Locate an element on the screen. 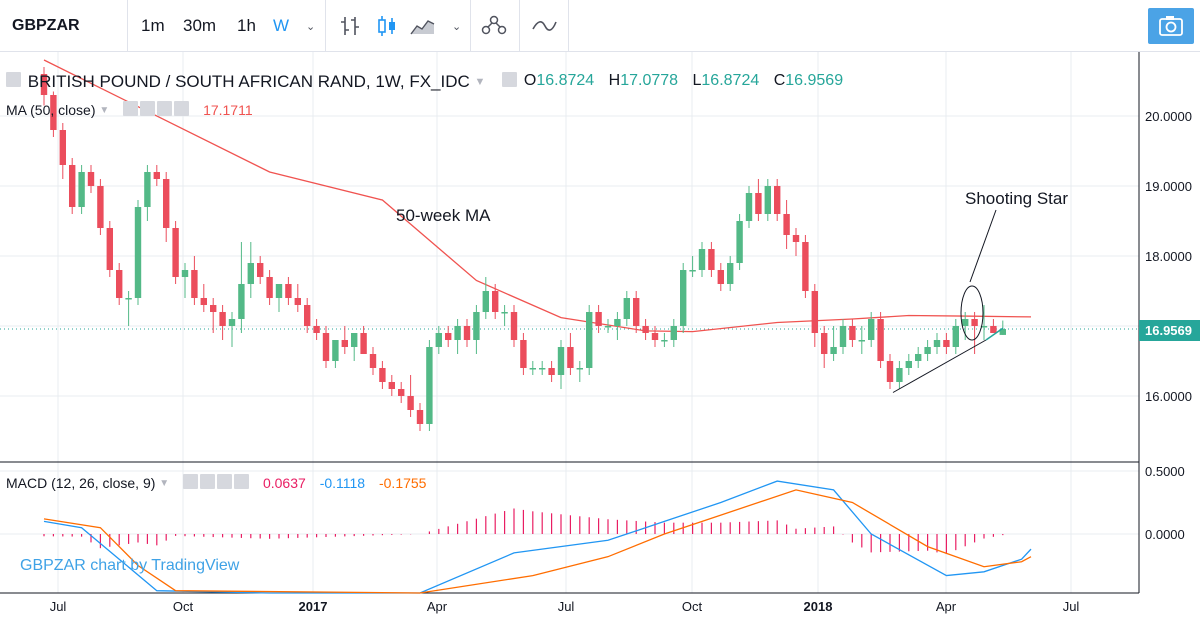  camera-icon is located at coordinates (1171, 26).